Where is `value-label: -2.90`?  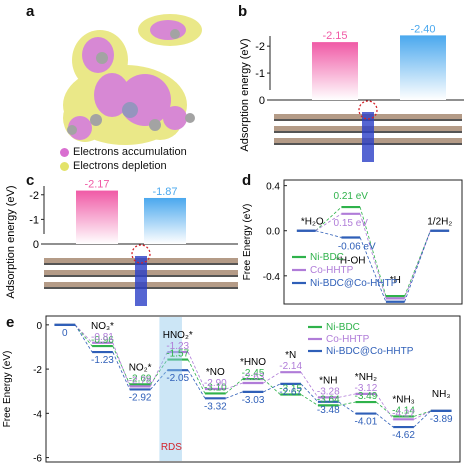 value-label: -2.90 is located at coordinates (215, 383).